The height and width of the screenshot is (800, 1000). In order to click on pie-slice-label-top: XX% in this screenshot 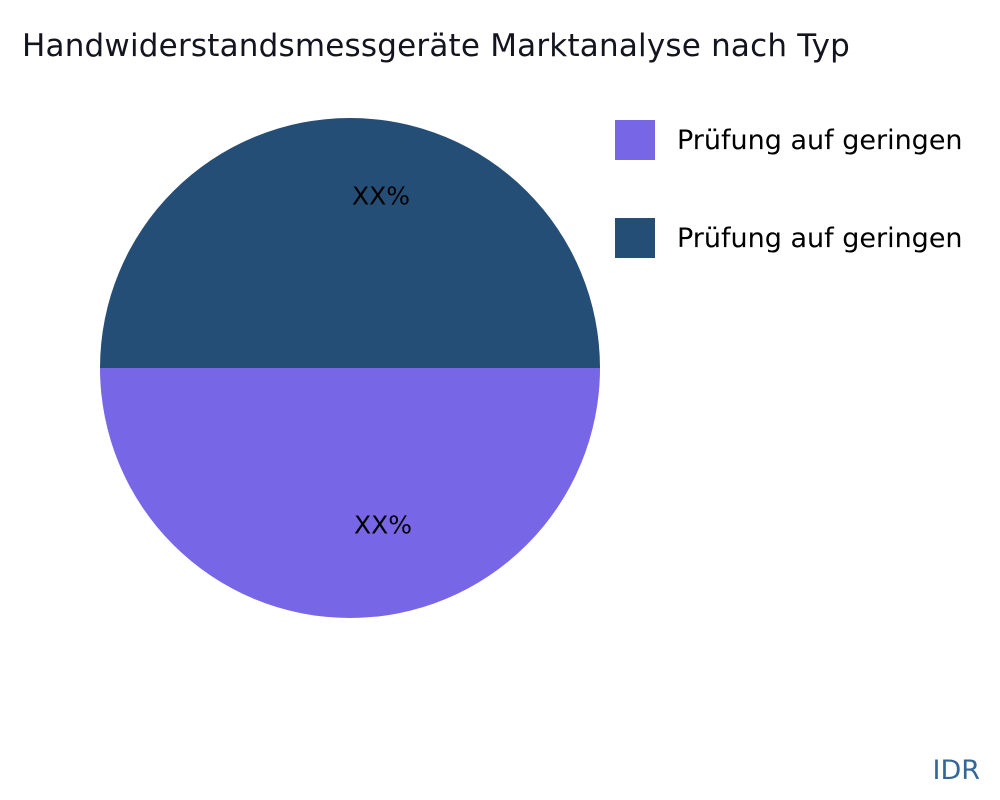, I will do `click(381, 196)`.